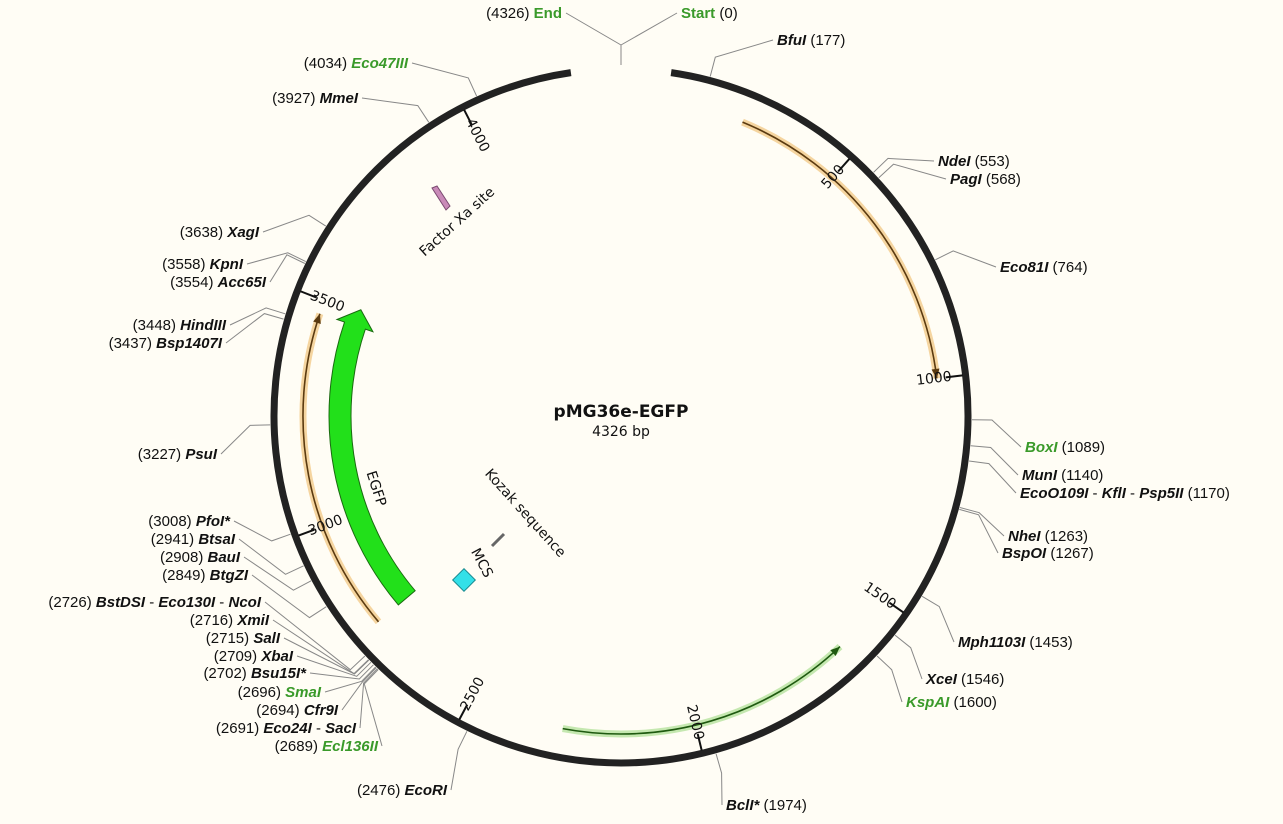 Image resolution: width=1283 pixels, height=824 pixels. What do you see at coordinates (481, 563) in the screenshot?
I see `mcs-label: MCS` at bounding box center [481, 563].